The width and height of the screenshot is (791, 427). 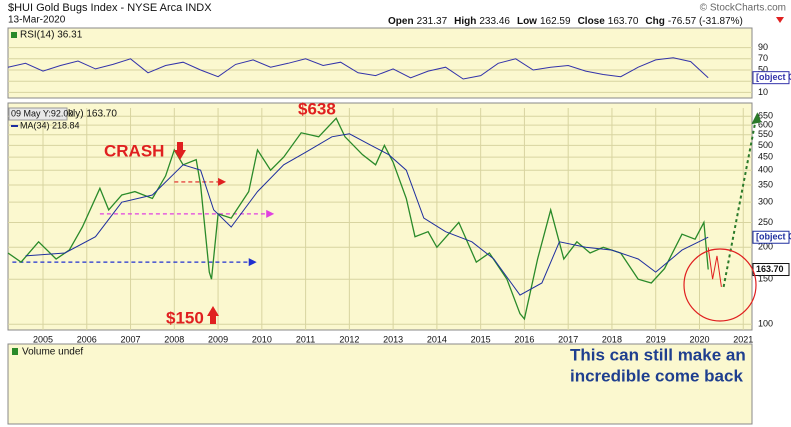 What do you see at coordinates (765, 125) in the screenshot?
I see `y-tick-label: 600` at bounding box center [765, 125].